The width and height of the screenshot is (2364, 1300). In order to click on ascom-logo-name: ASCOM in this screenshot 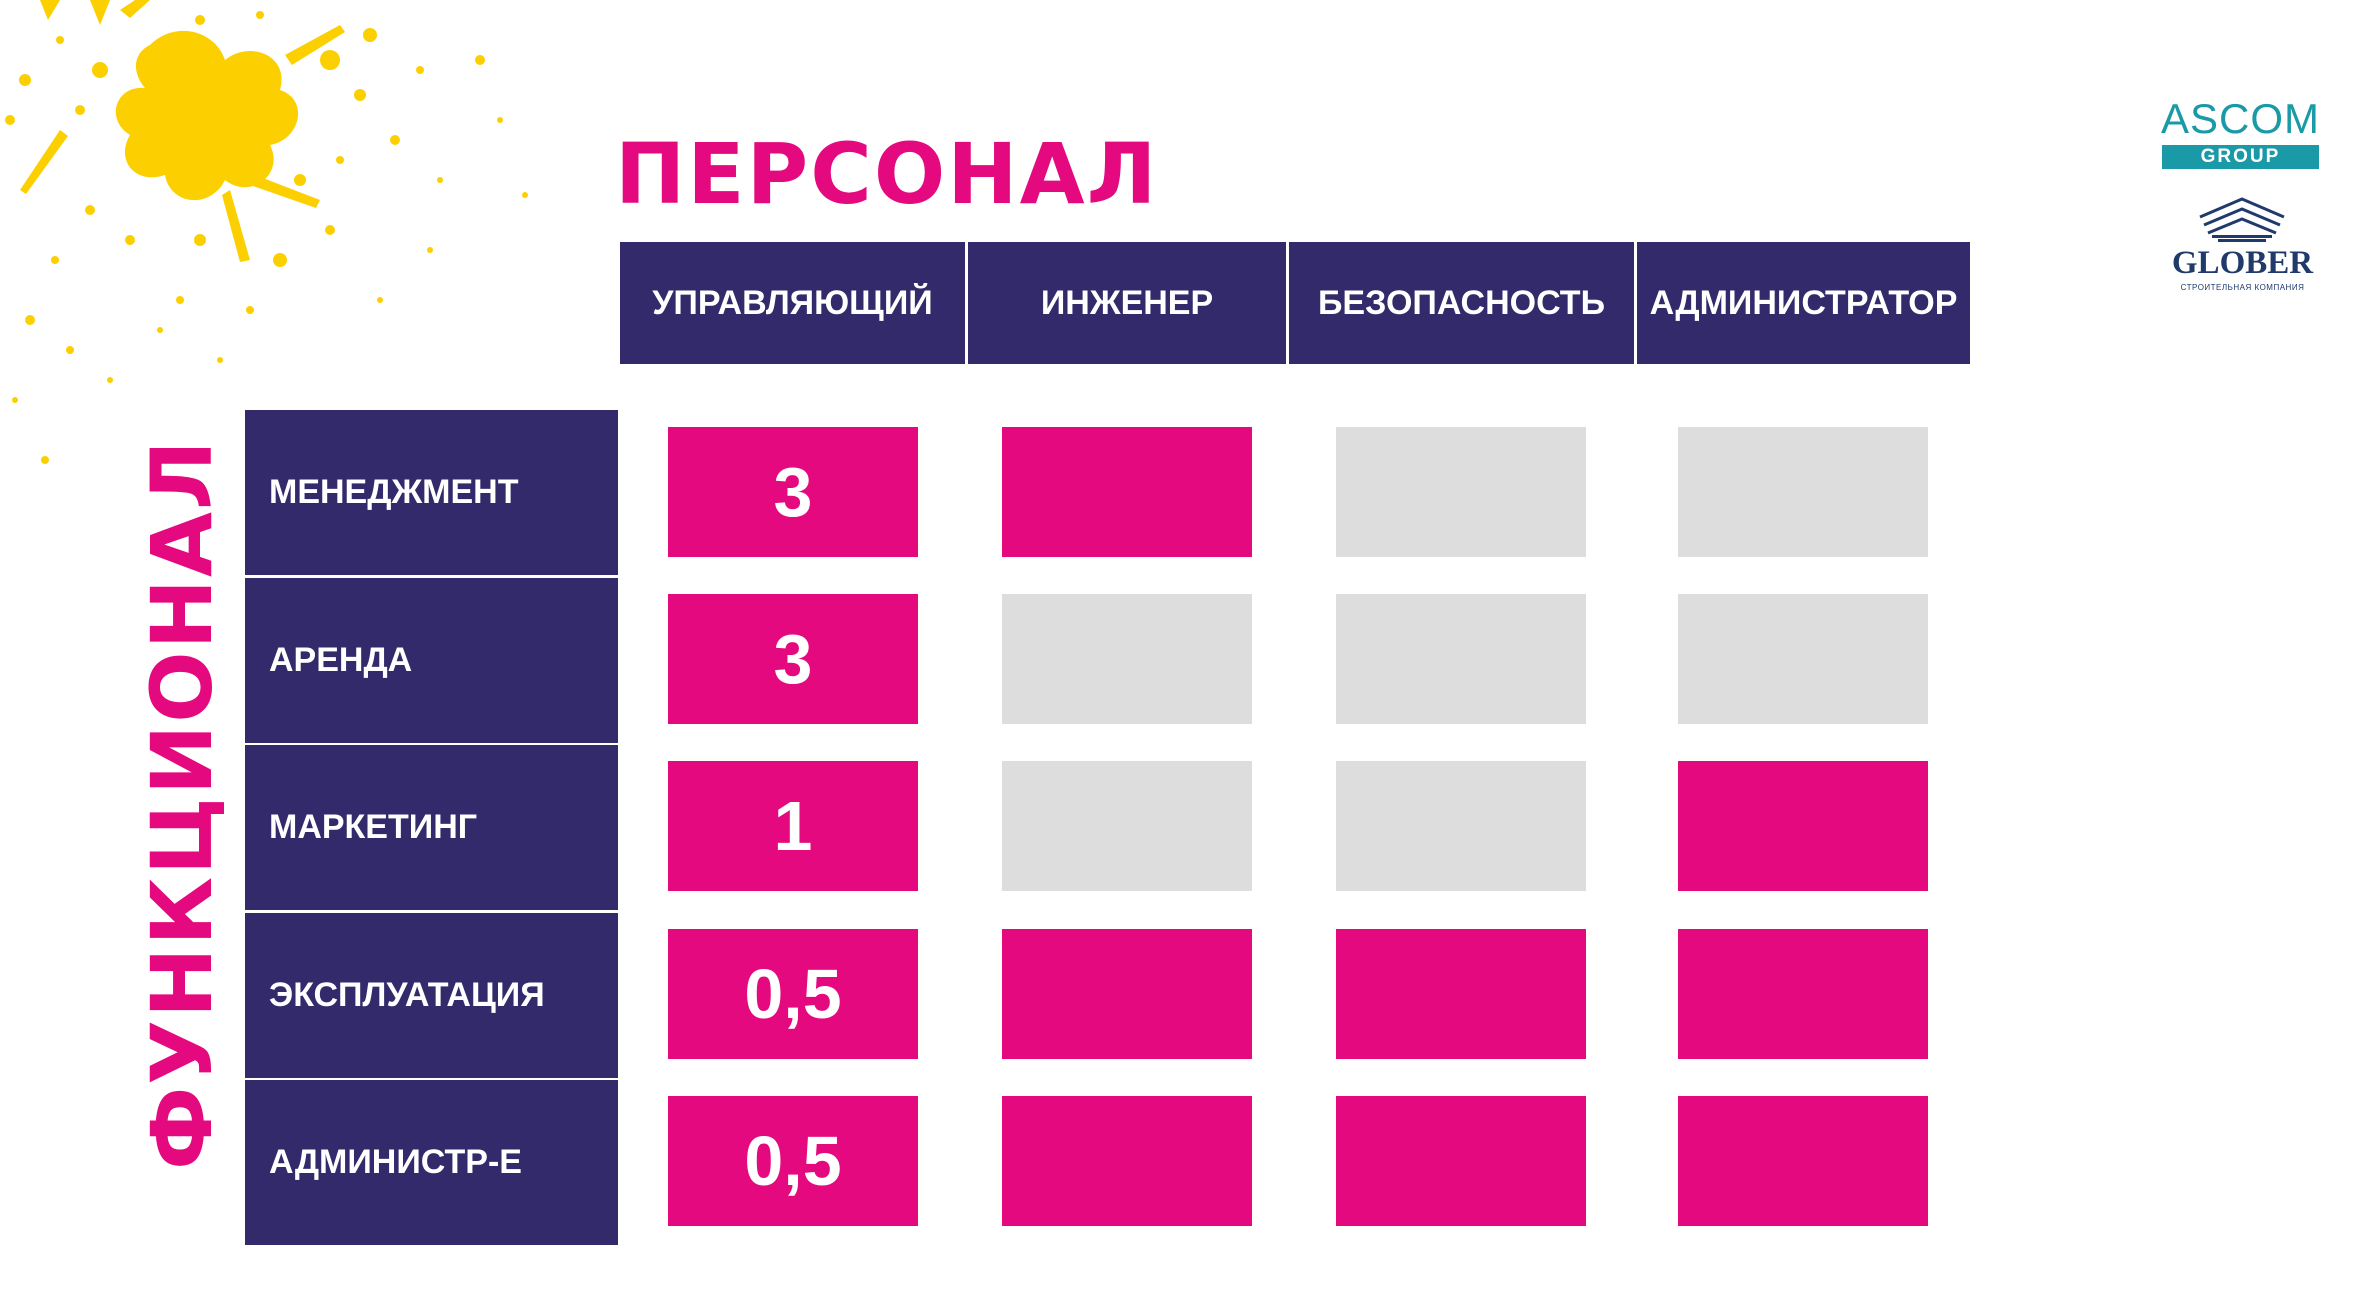, I will do `click(2240, 118)`.